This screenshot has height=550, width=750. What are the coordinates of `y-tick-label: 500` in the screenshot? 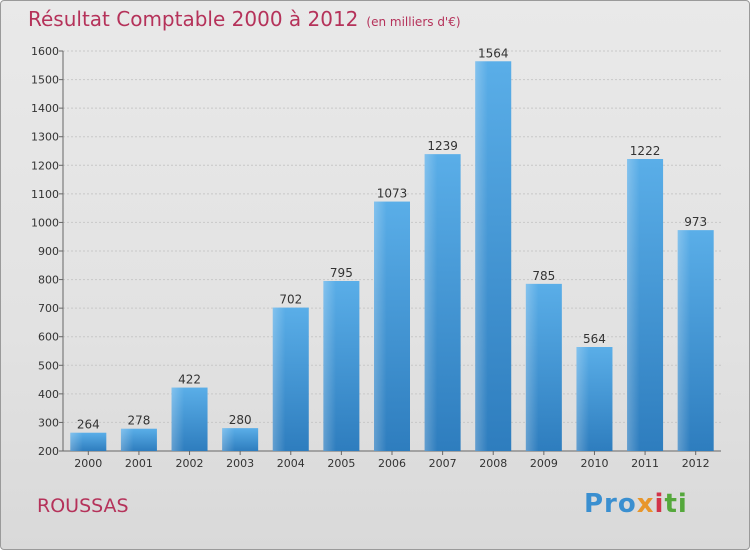 It's located at (48, 365).